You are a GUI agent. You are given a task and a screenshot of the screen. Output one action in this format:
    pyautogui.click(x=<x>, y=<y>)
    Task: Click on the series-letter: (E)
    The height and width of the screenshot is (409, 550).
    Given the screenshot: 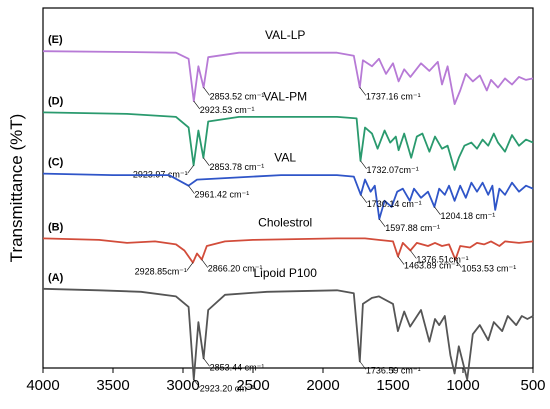 What is the action you would take?
    pyautogui.click(x=55, y=40)
    